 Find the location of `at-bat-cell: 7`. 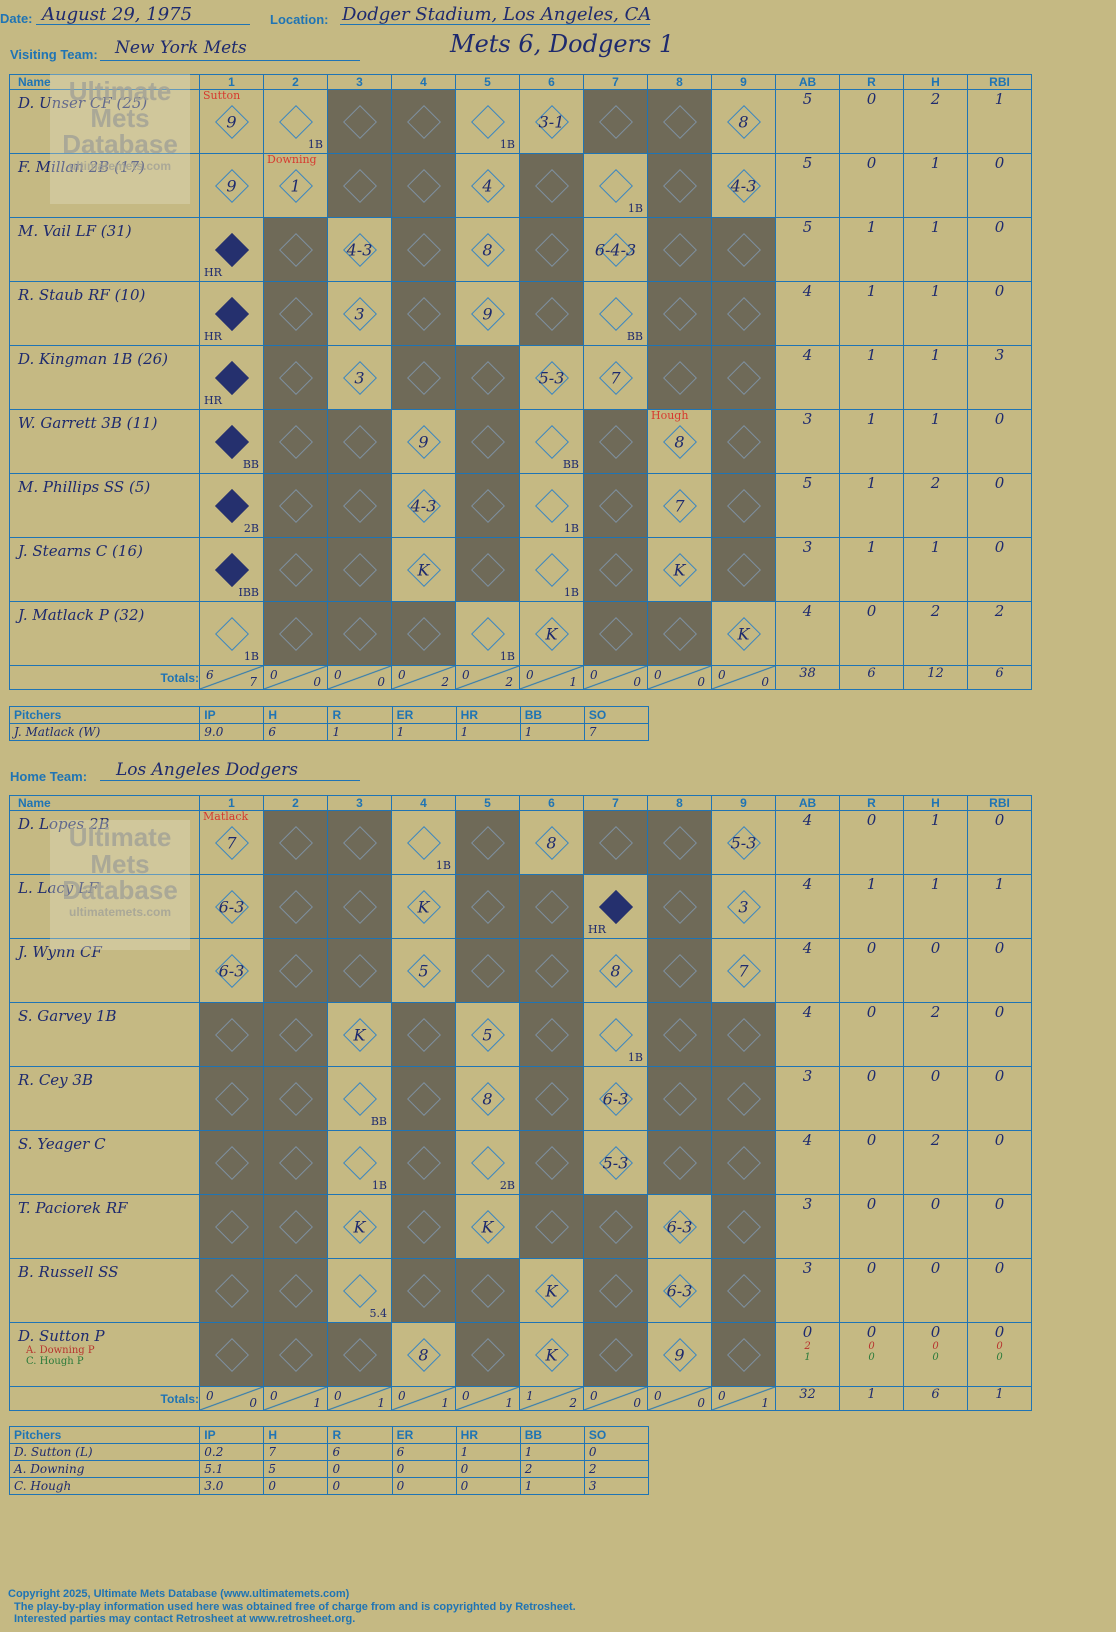

at-bat-cell: 7 is located at coordinates (615, 377).